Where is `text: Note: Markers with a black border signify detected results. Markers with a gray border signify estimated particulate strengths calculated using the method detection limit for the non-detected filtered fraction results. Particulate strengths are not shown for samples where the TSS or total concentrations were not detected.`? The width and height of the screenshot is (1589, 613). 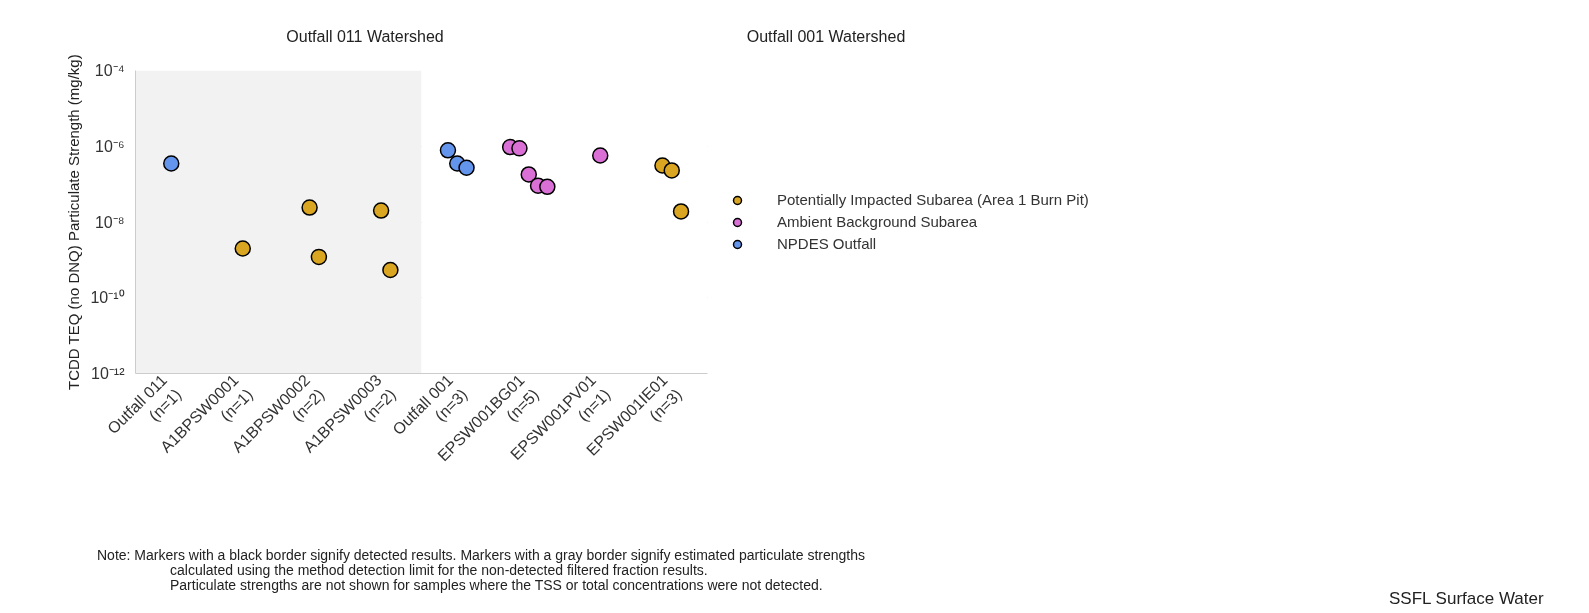 text: Note: Markers with a black border signify detected results. Markers with a gray border signify estimated particulate strengths calculated using the method detection limit for the non-detected filtered fraction results. Particulate strengths are not shown for samples where the TSS or total concentrations were not detected. is located at coordinates (481, 570).